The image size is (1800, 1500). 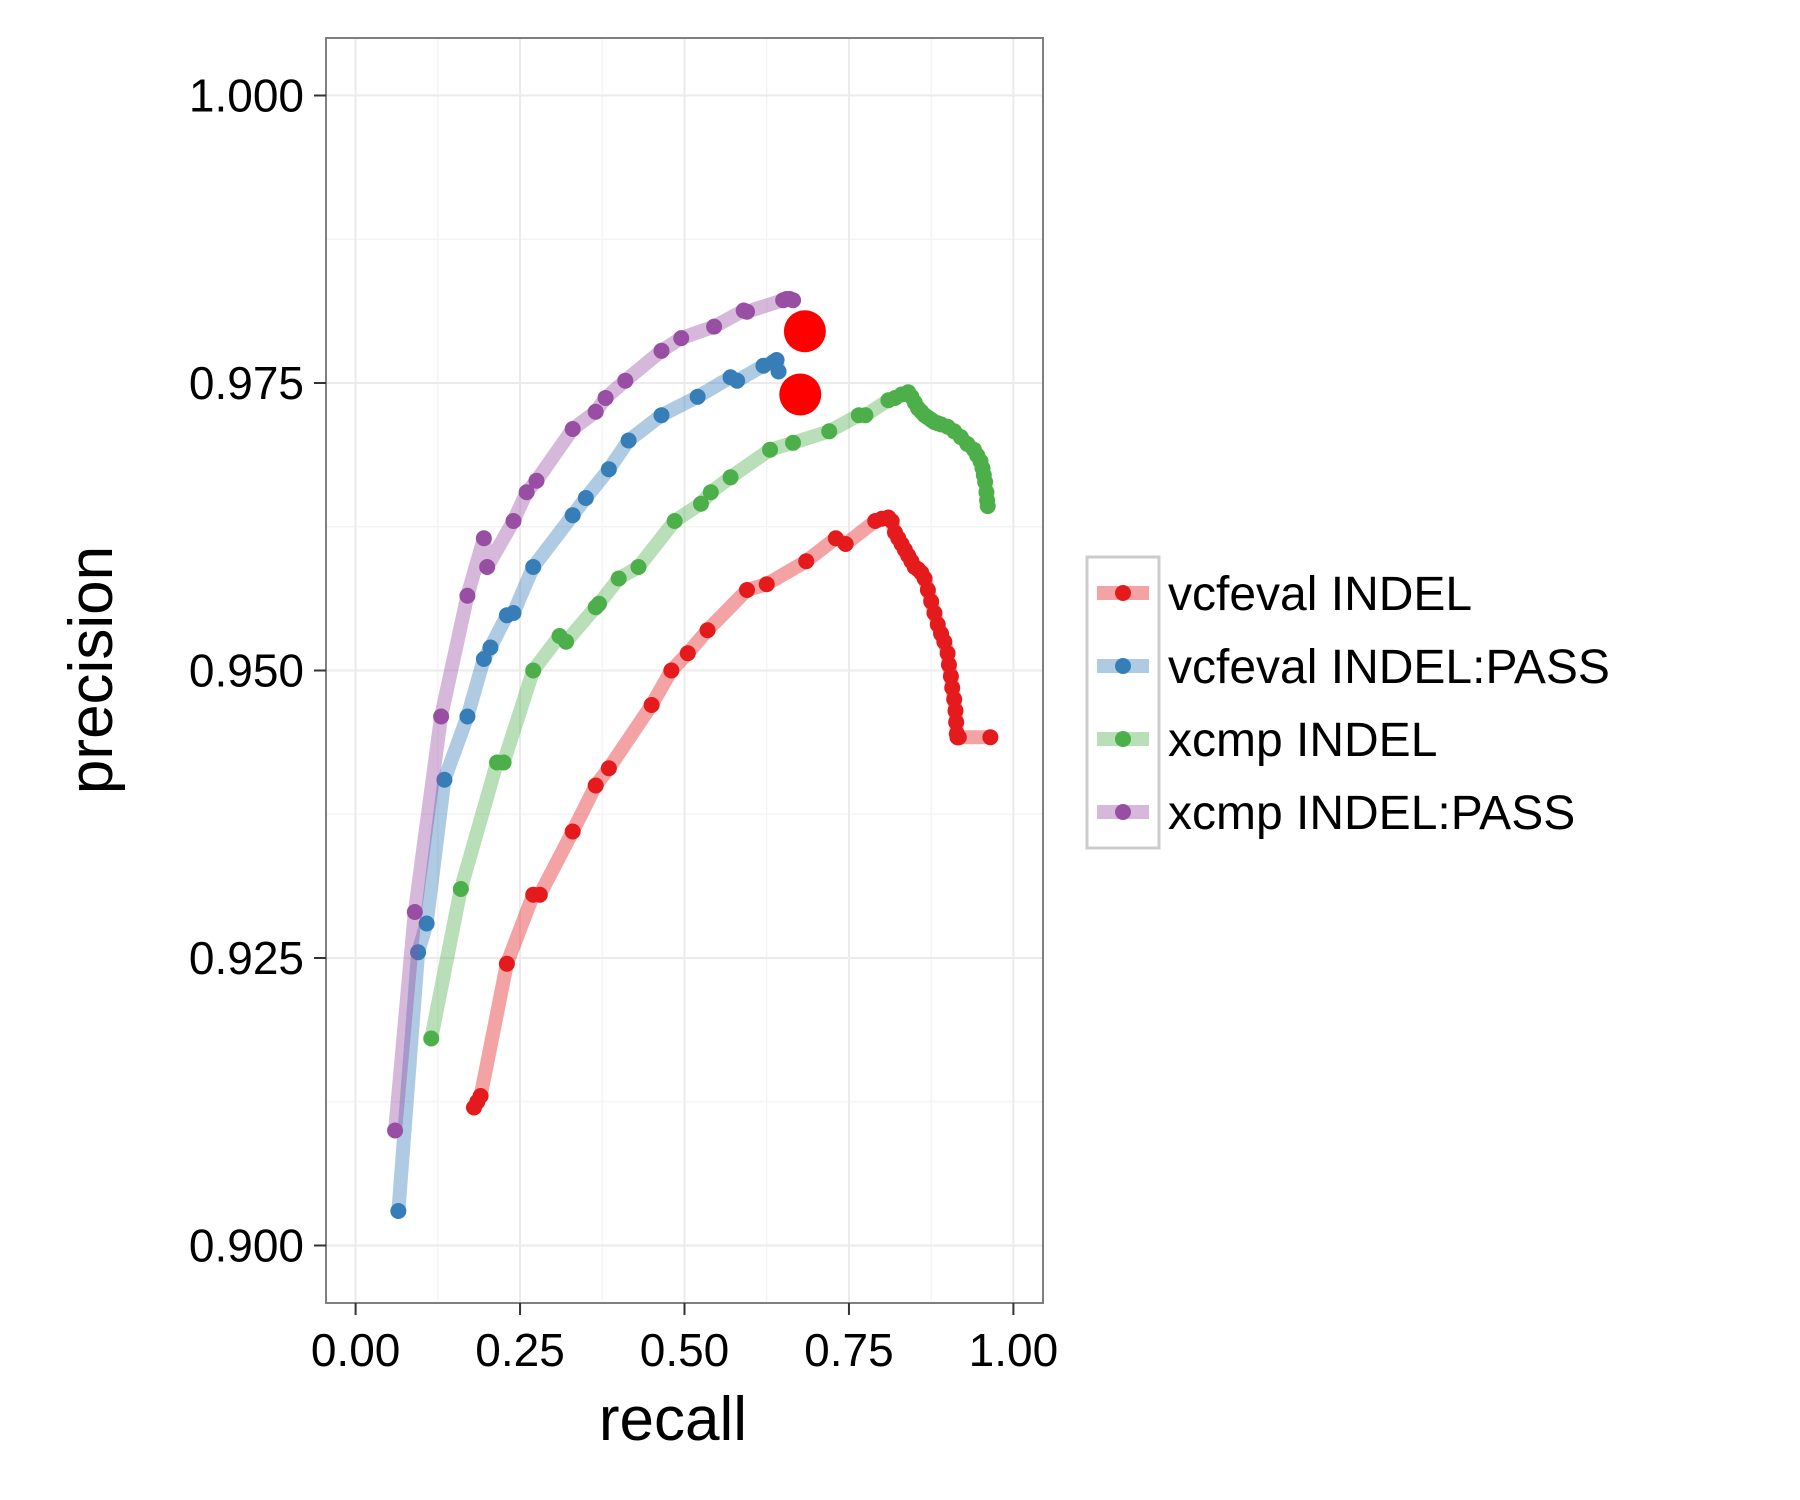 I want to click on y-tick-label: 0.900, so click(x=246, y=1246).